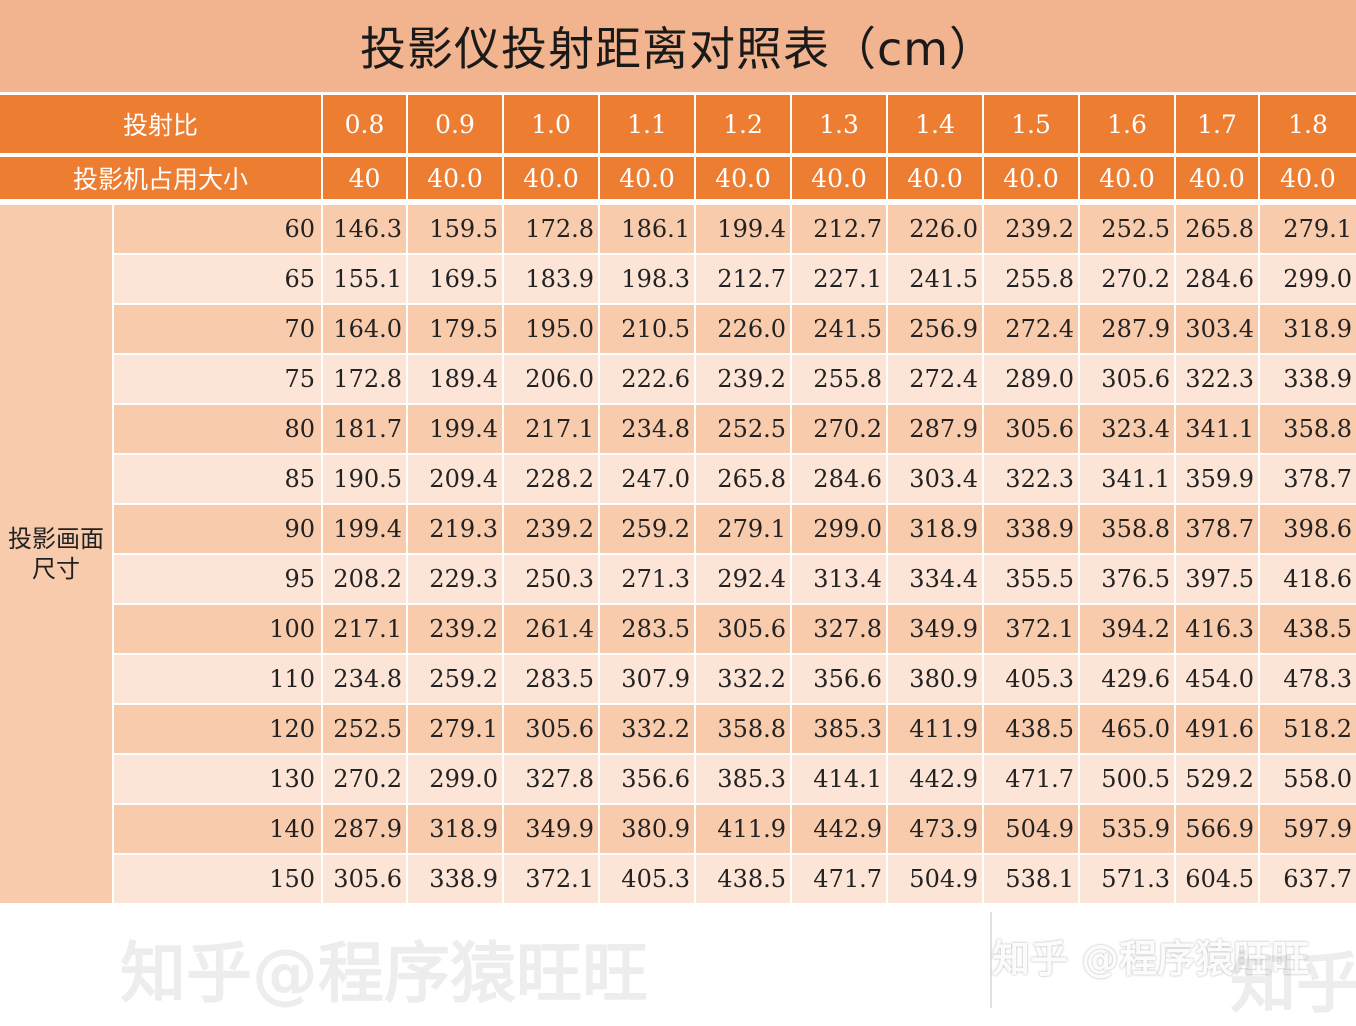 The height and width of the screenshot is (1026, 1356). I want to click on distance-cell: 255.8, so click(840, 380).